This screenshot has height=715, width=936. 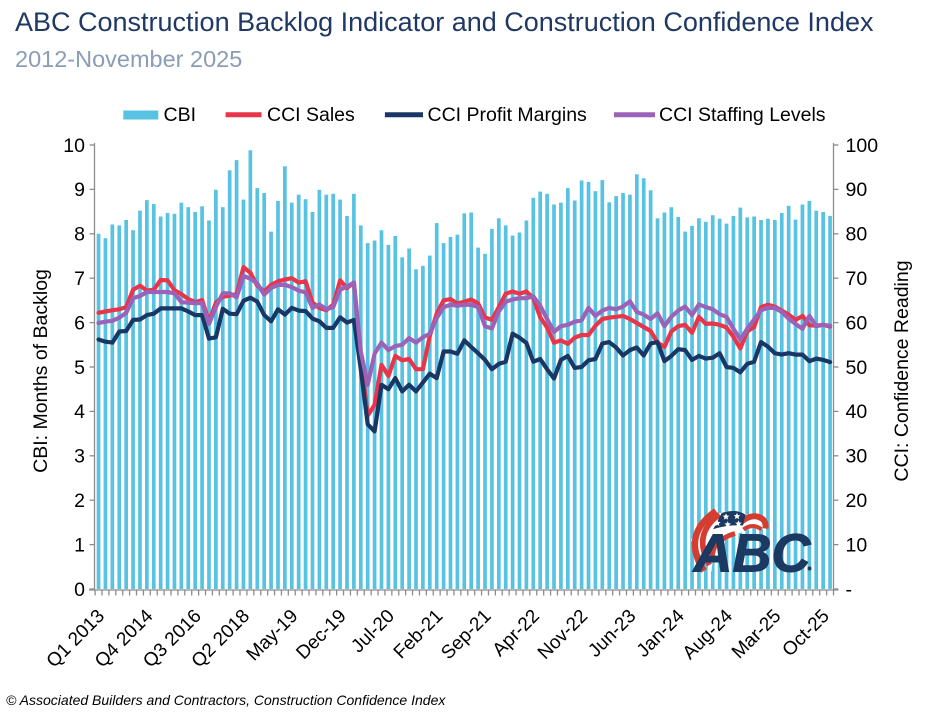 I want to click on svg-text: 30, so click(x=857, y=457).